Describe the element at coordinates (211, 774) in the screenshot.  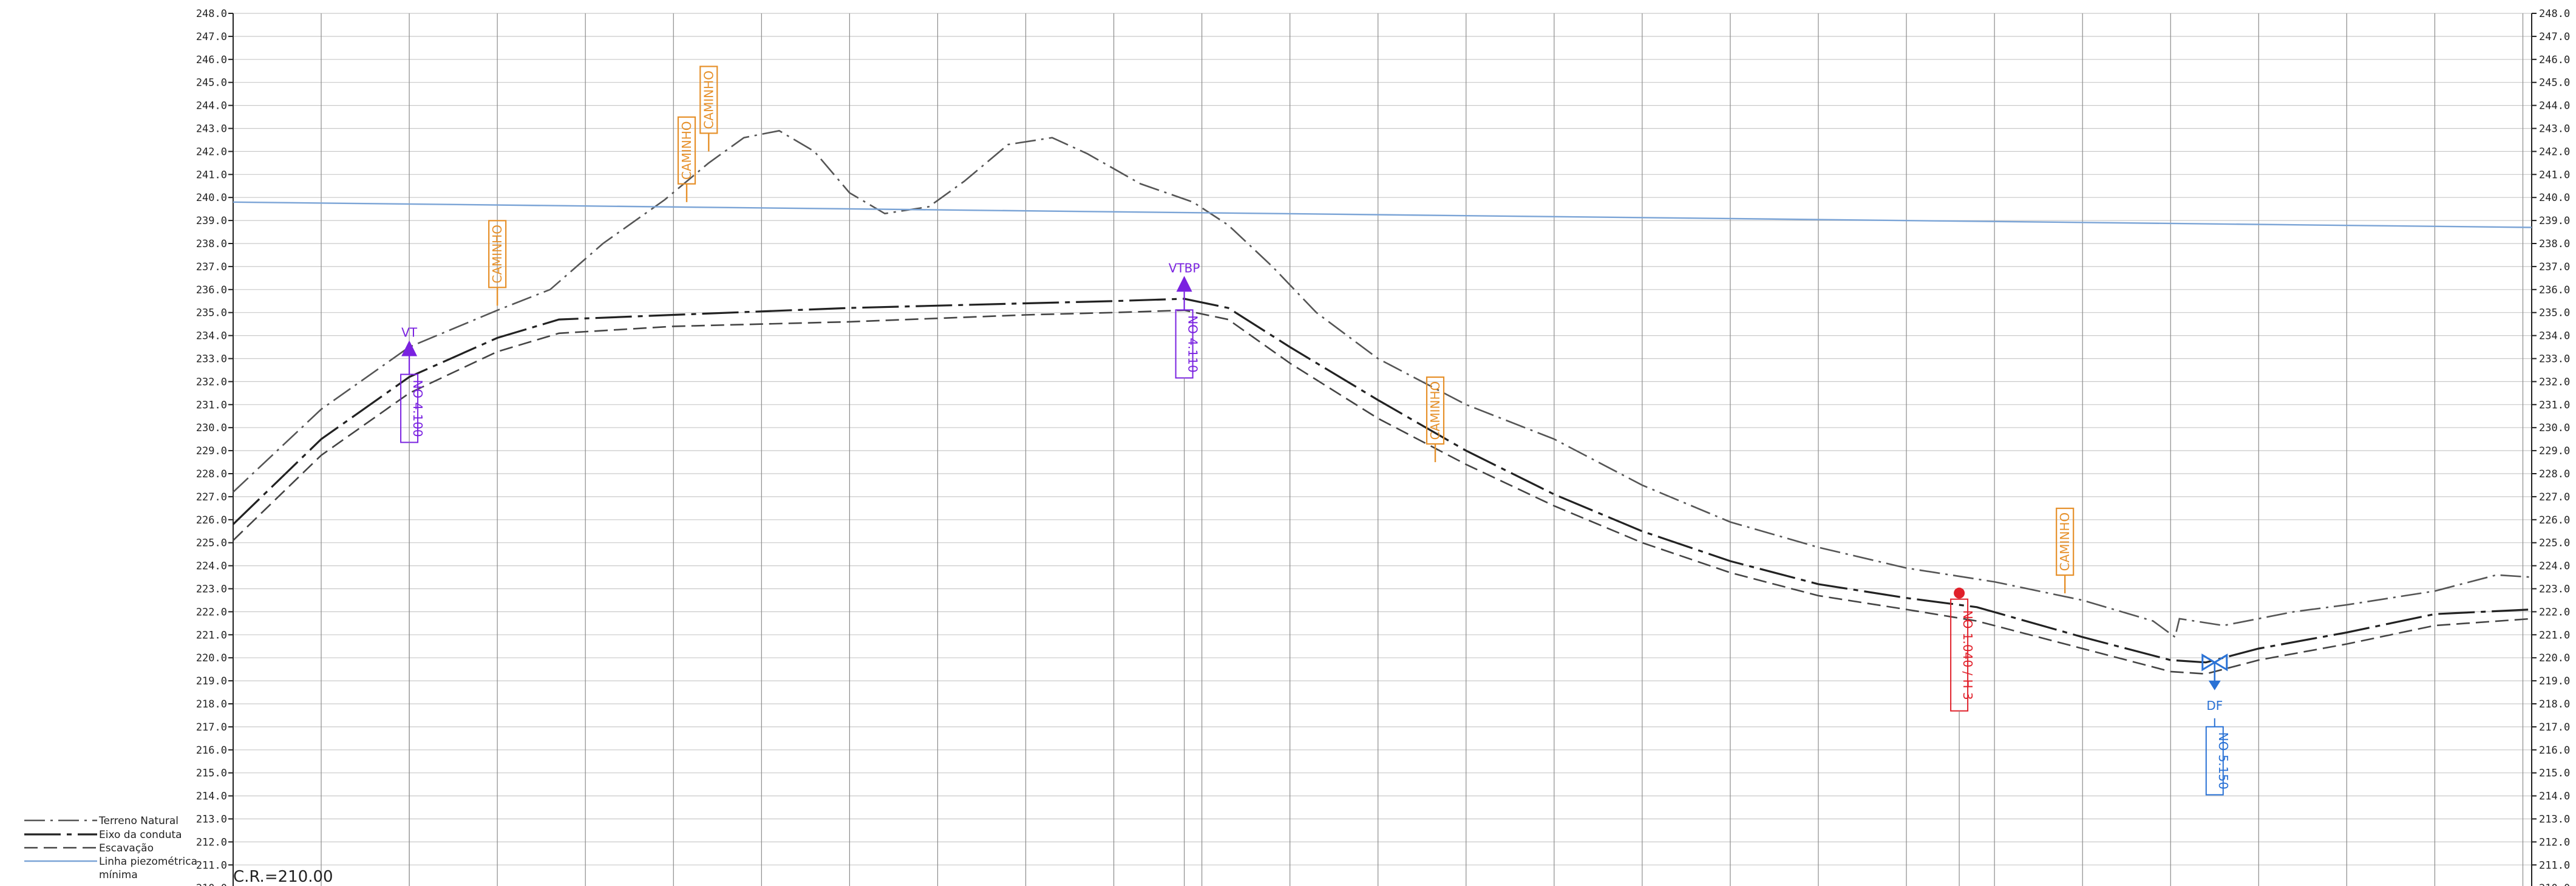
I see `tick-label-left: 215.0` at that location.